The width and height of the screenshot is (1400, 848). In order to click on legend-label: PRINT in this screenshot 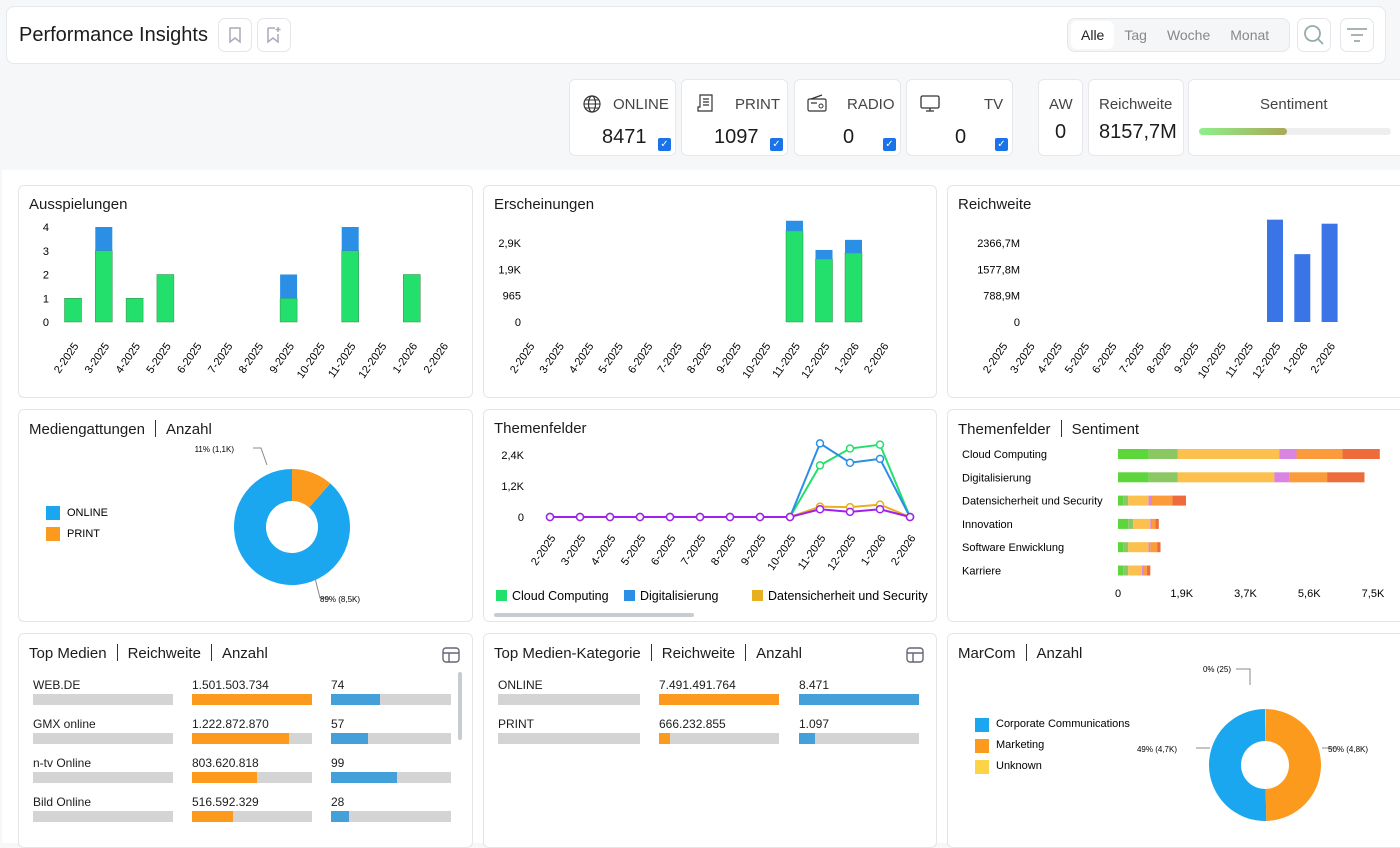, I will do `click(83, 534)`.